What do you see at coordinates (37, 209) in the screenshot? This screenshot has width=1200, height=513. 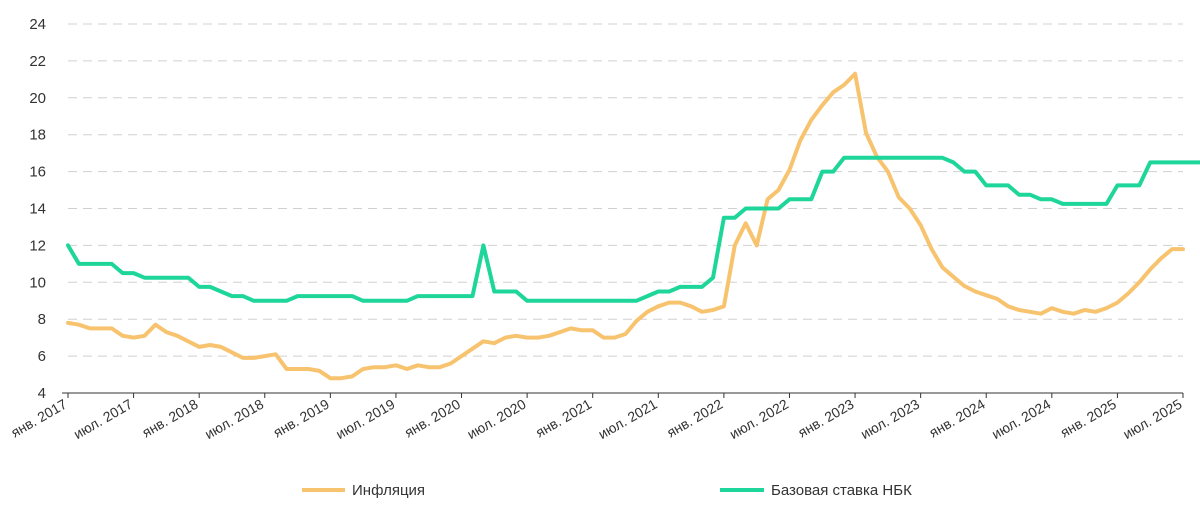 I see `y-tick-label: 14` at bounding box center [37, 209].